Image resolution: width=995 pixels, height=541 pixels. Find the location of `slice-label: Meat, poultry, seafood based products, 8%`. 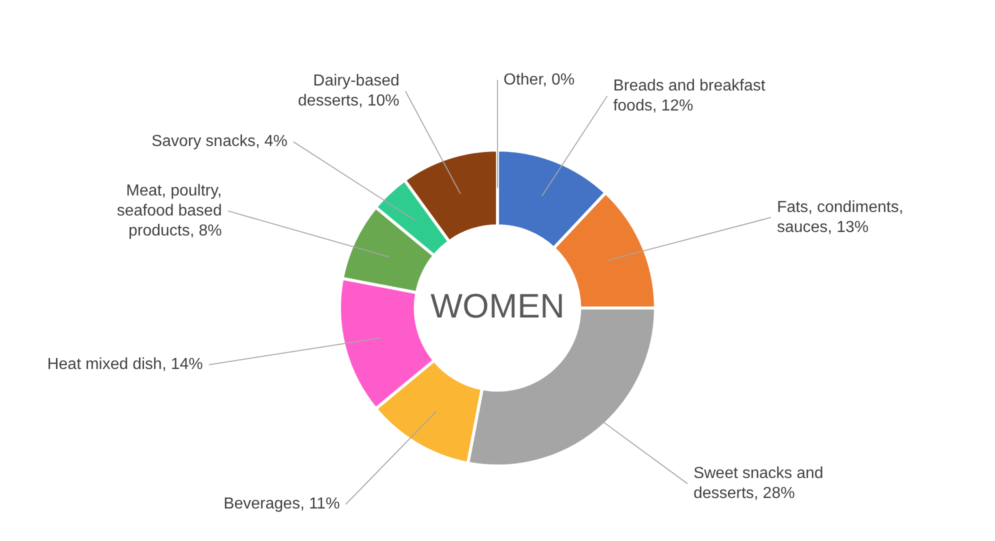

slice-label: Meat, poultry, seafood based products, 8% is located at coordinates (169, 211).